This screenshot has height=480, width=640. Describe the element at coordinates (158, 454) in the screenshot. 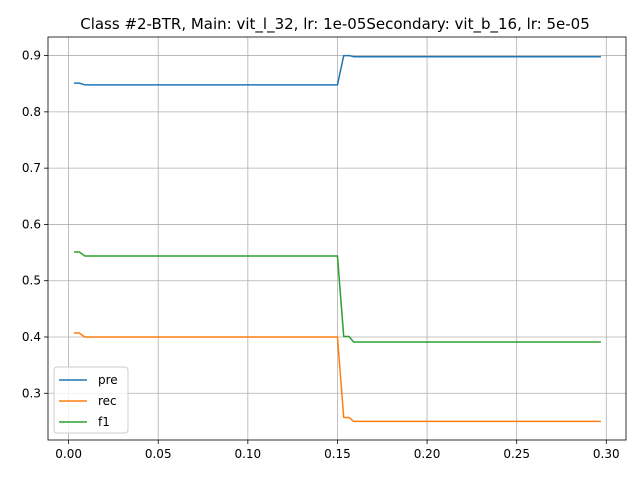

I see `x-tick-label: 0.05` at that location.